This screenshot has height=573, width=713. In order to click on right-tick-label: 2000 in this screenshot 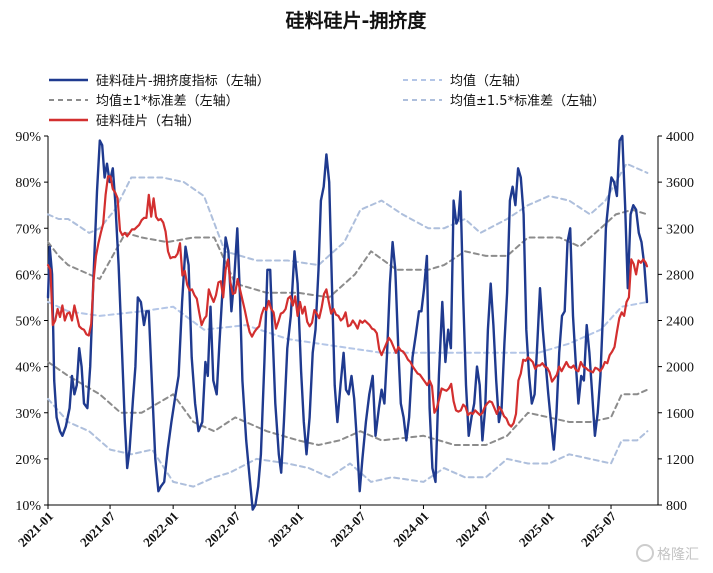, I will do `click(680, 368)`.